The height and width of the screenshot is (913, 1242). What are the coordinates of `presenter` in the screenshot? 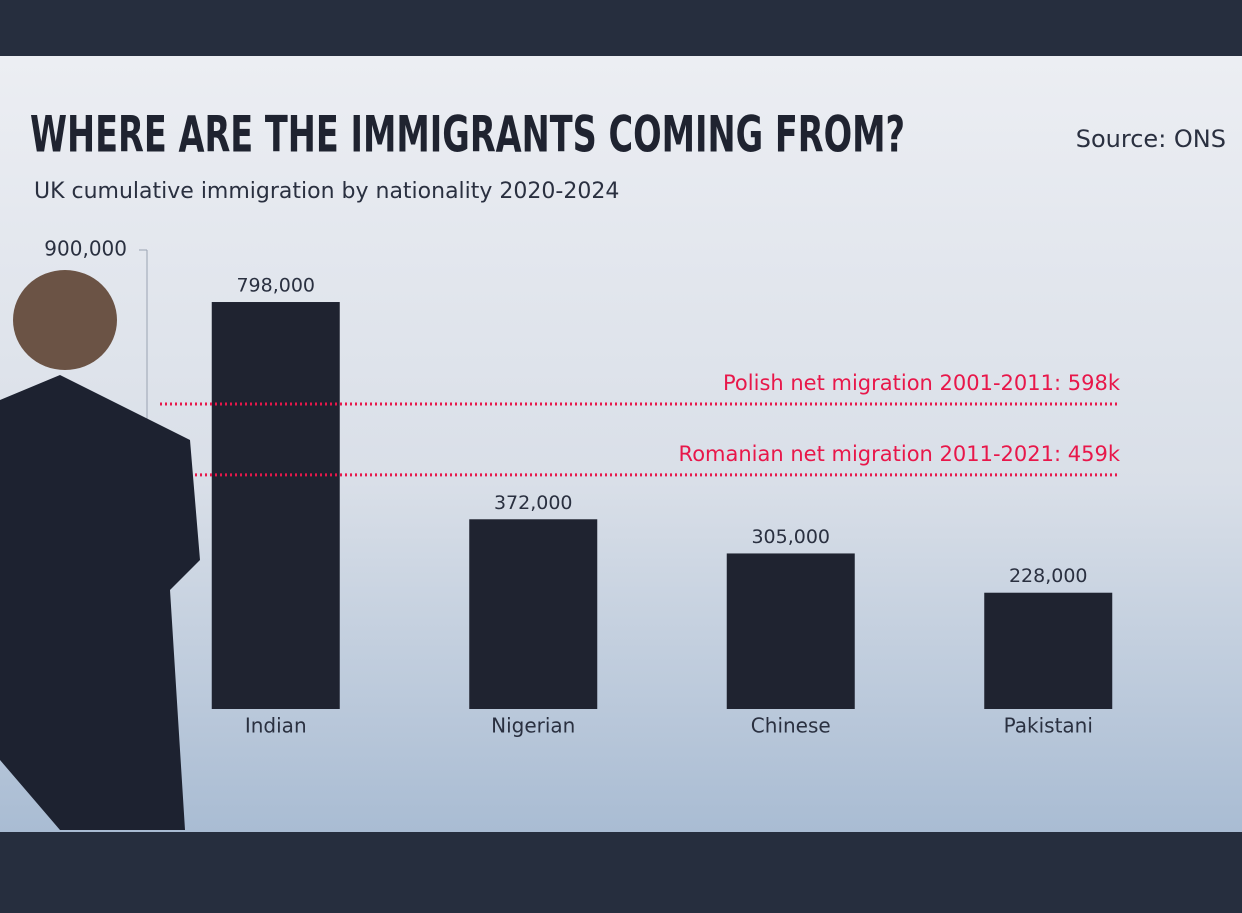 It's located at (100, 550).